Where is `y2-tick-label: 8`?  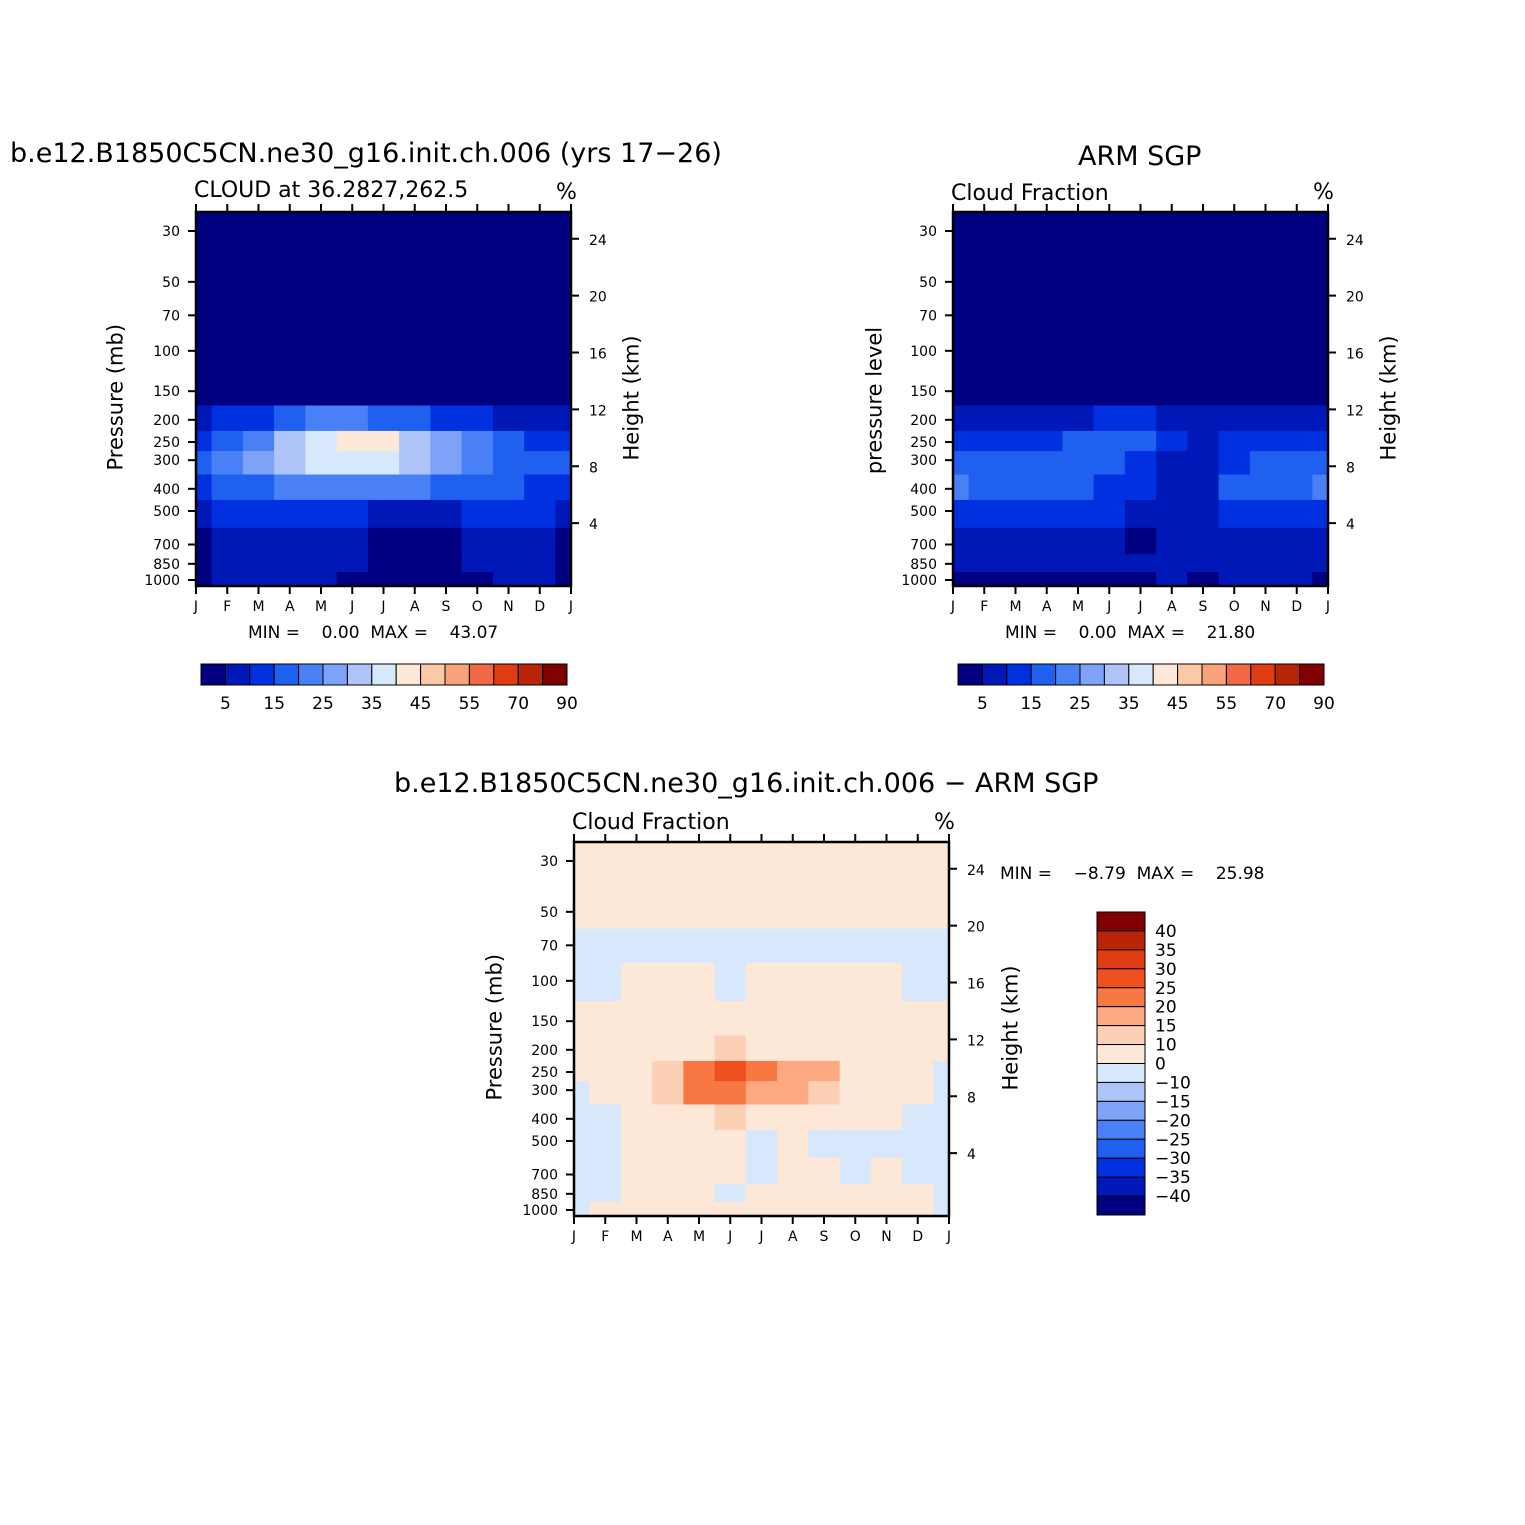
y2-tick-label: 8 is located at coordinates (593, 468).